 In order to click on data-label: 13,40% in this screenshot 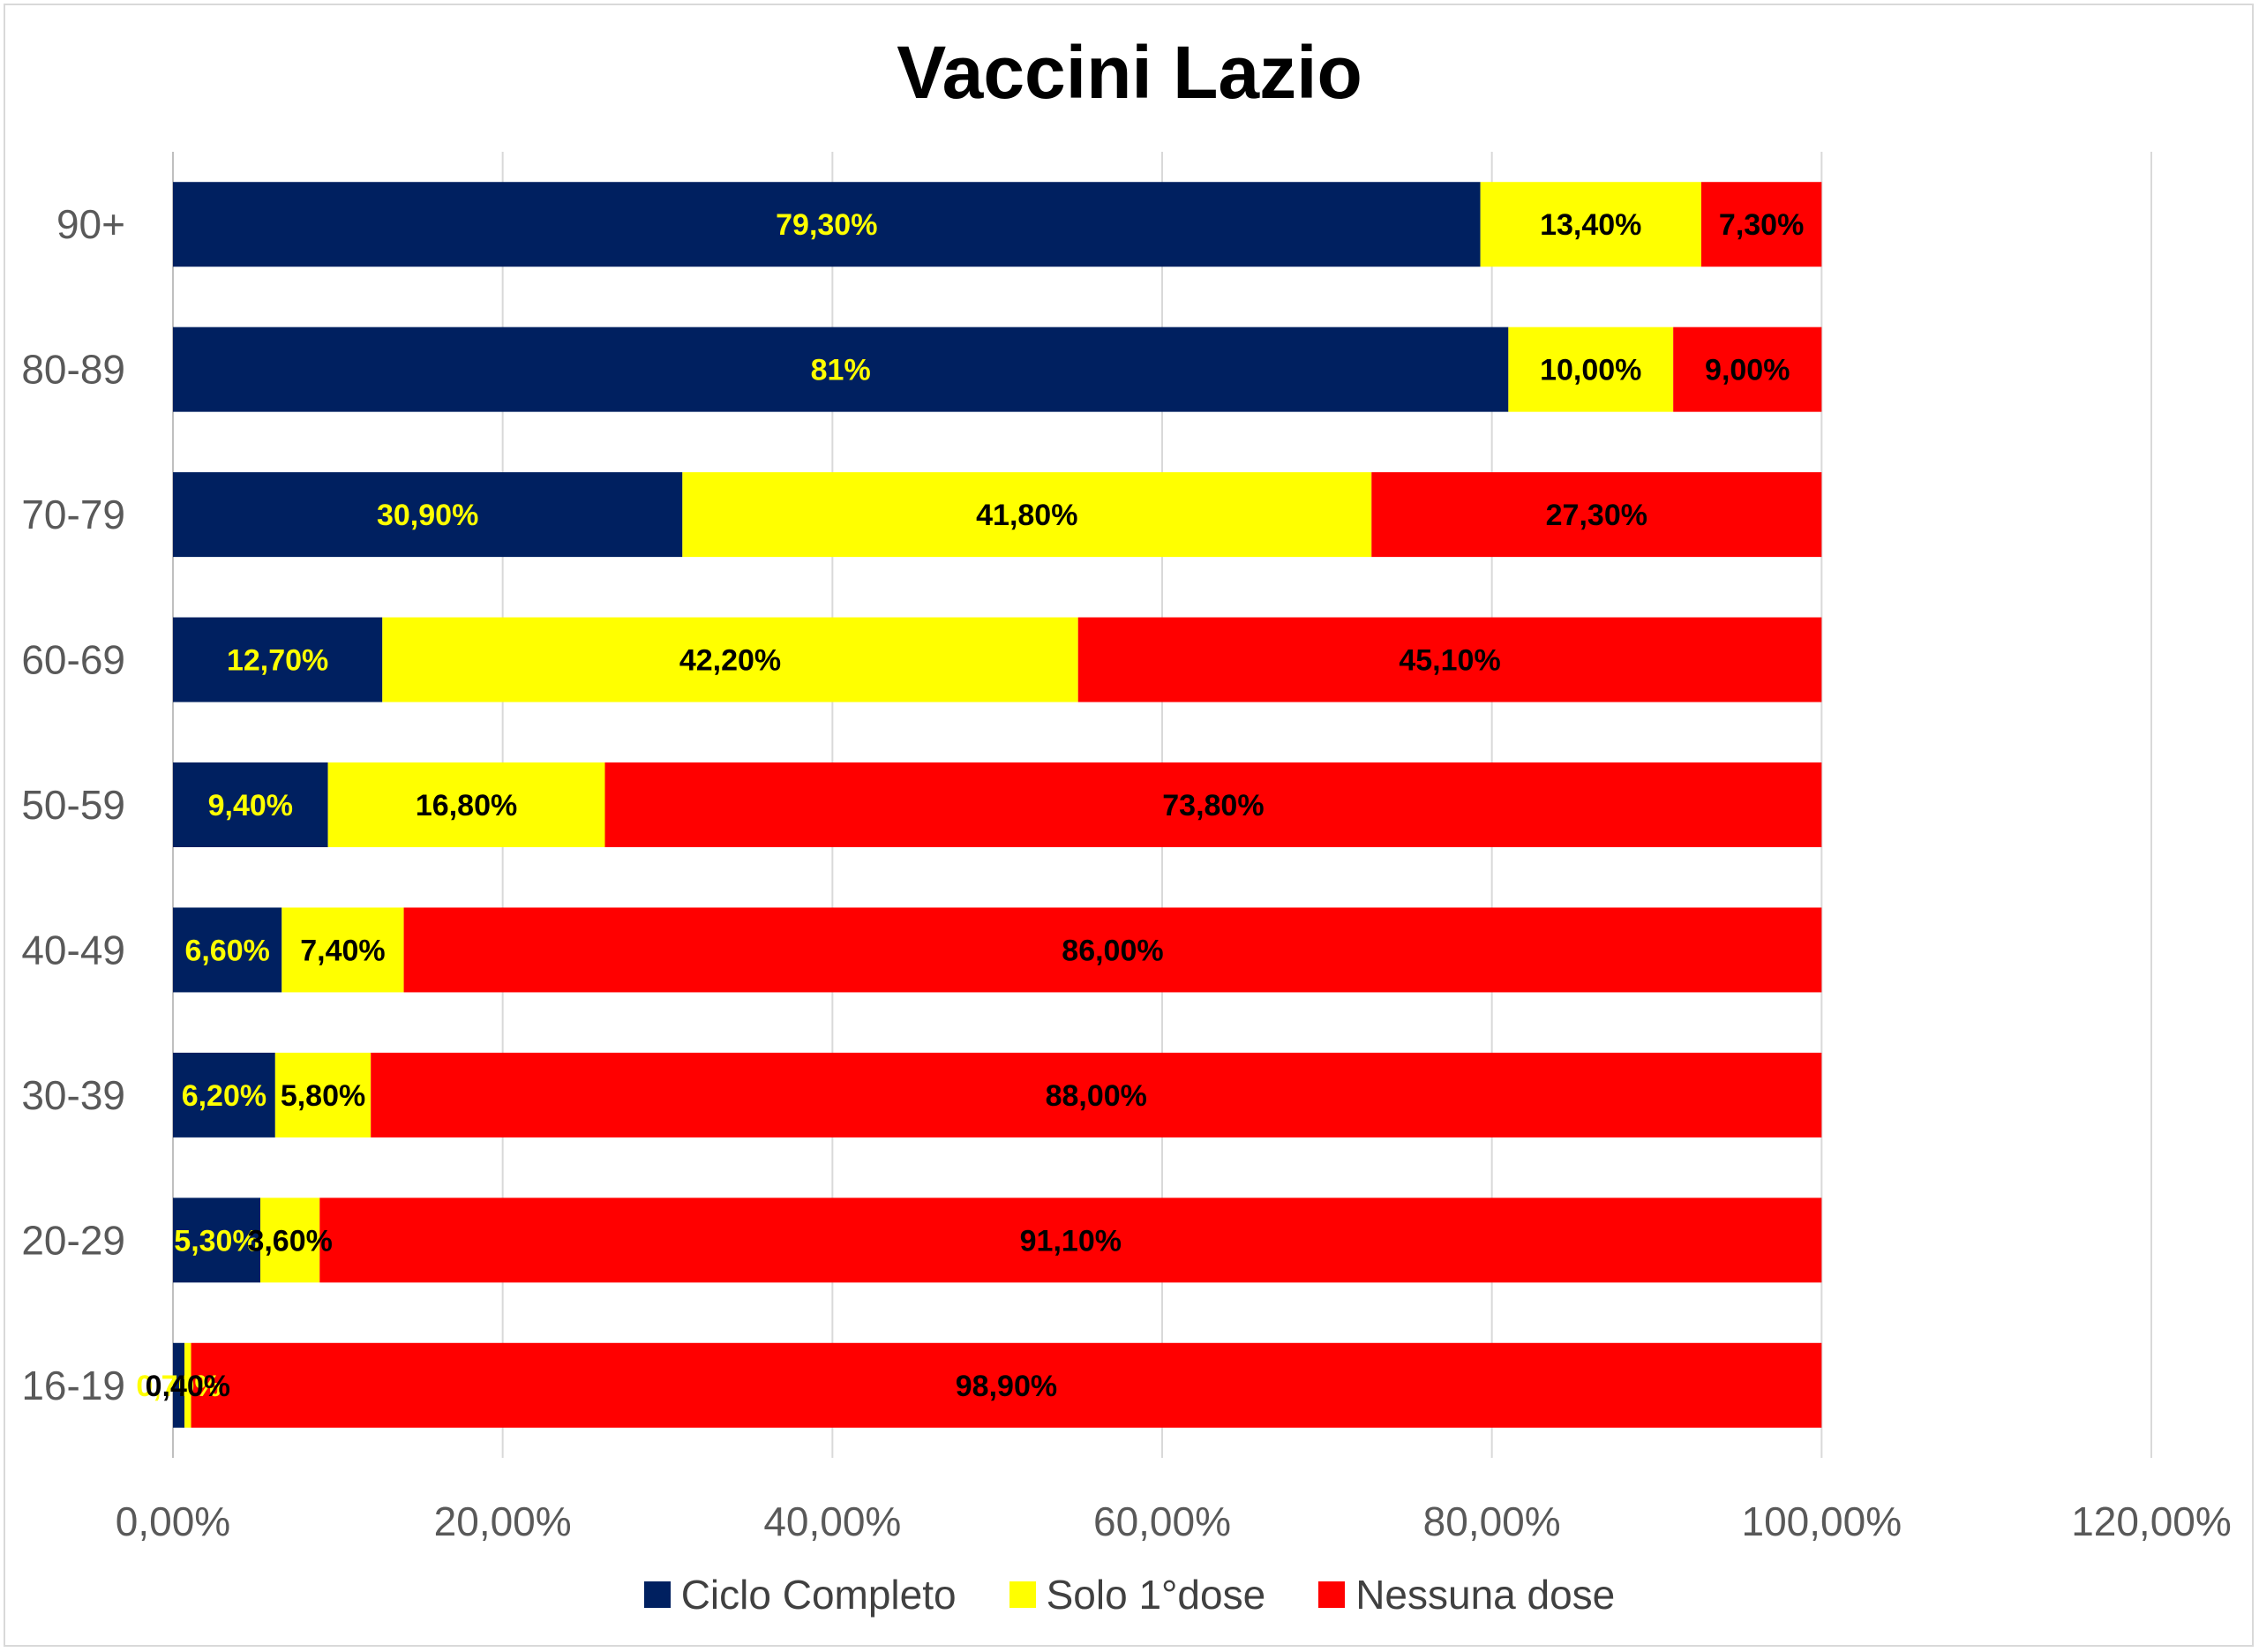, I will do `click(1590, 225)`.